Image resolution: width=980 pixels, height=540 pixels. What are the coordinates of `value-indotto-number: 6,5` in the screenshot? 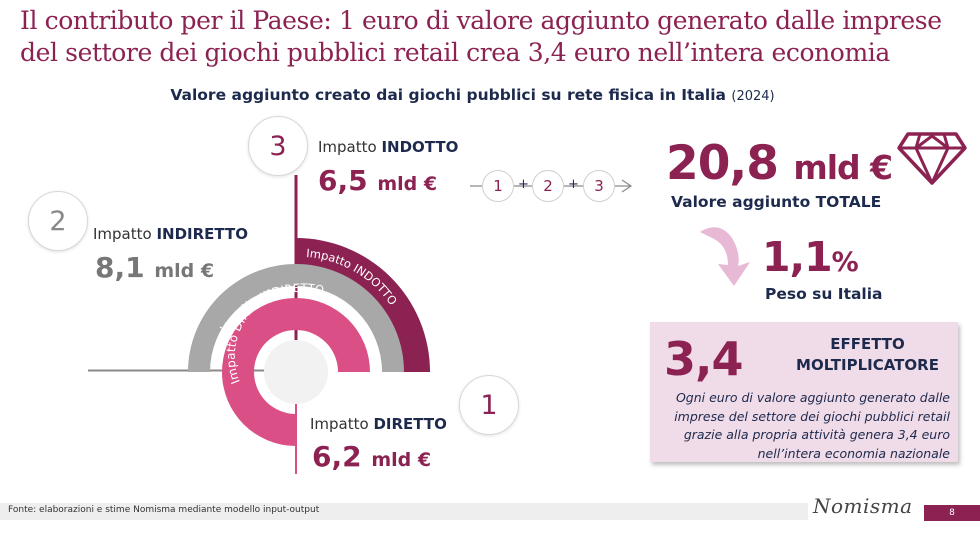 It's located at (343, 180).